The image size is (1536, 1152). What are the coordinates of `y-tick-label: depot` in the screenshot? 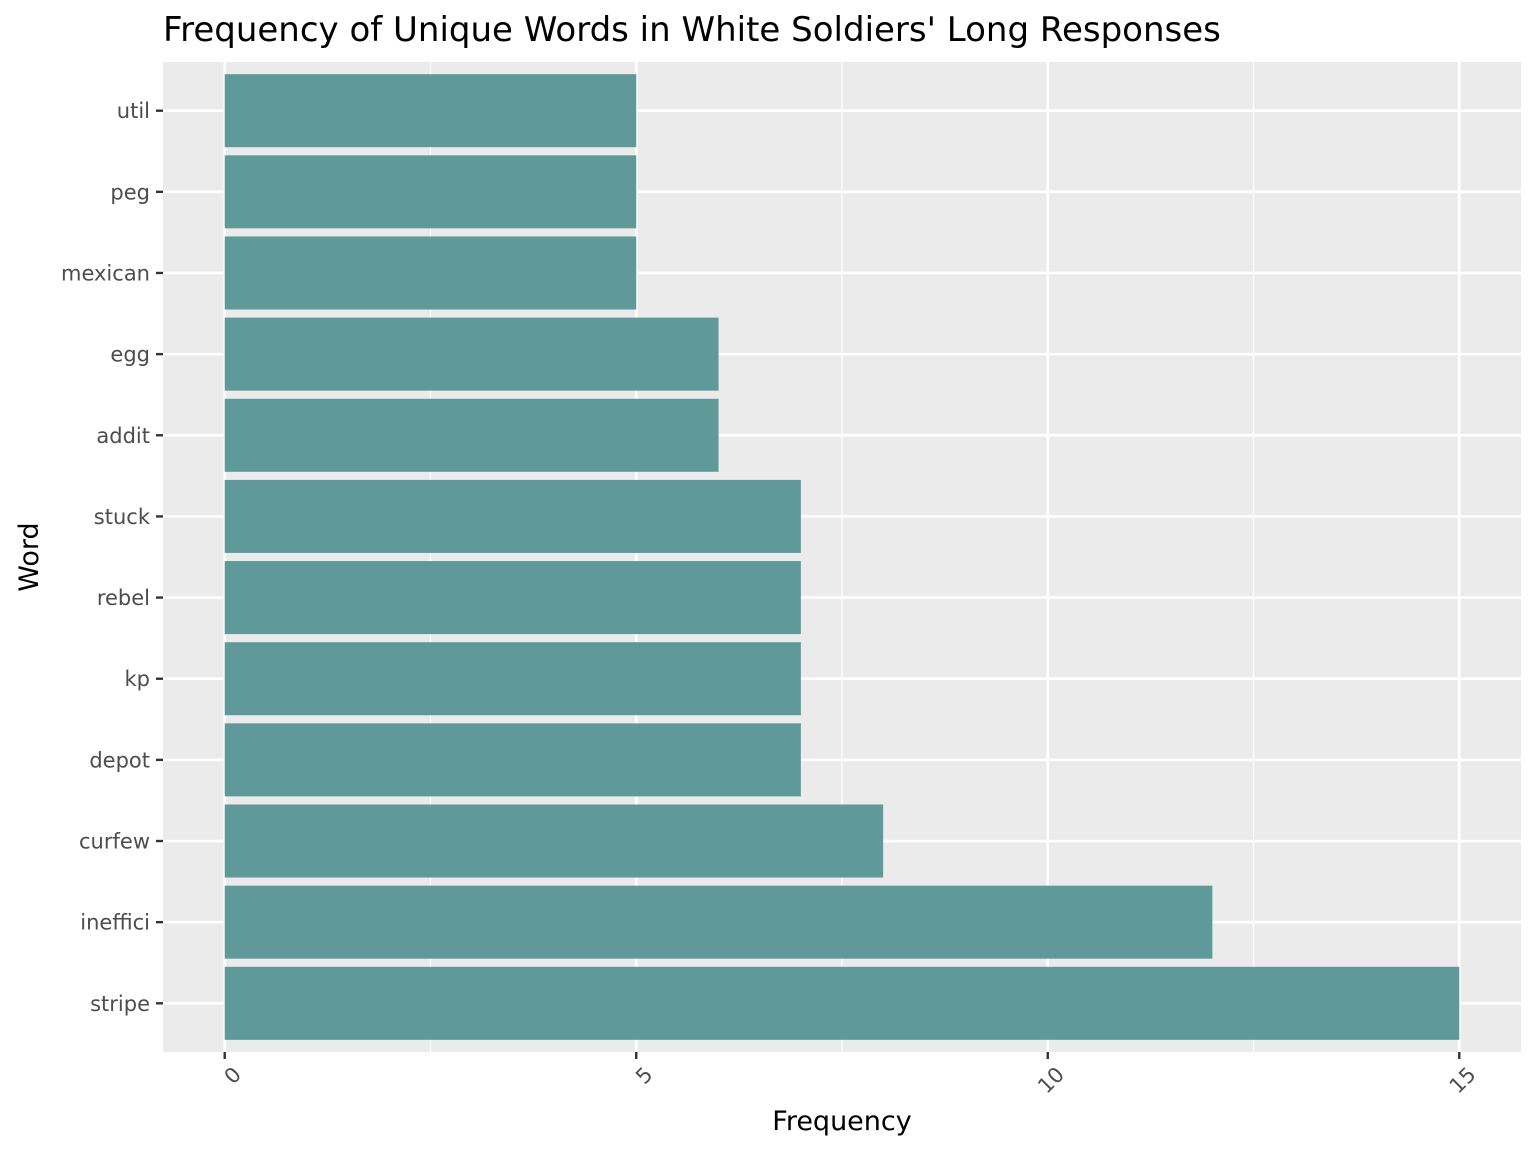 It's located at (119, 760).